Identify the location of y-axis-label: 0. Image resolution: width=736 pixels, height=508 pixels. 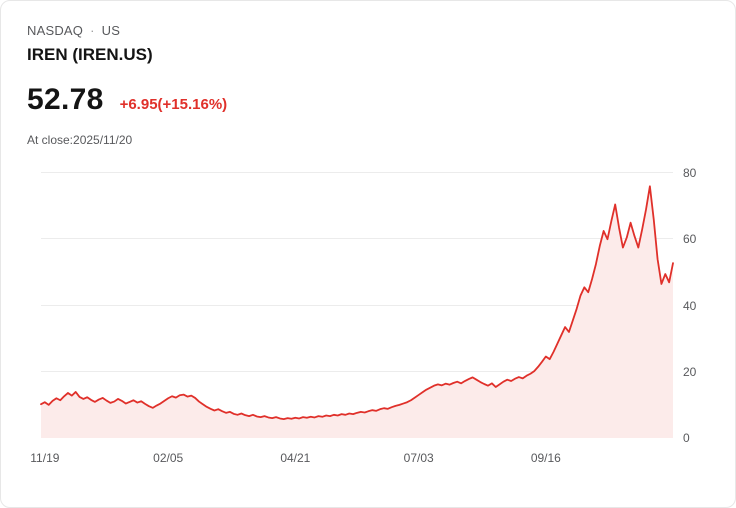
(686, 438).